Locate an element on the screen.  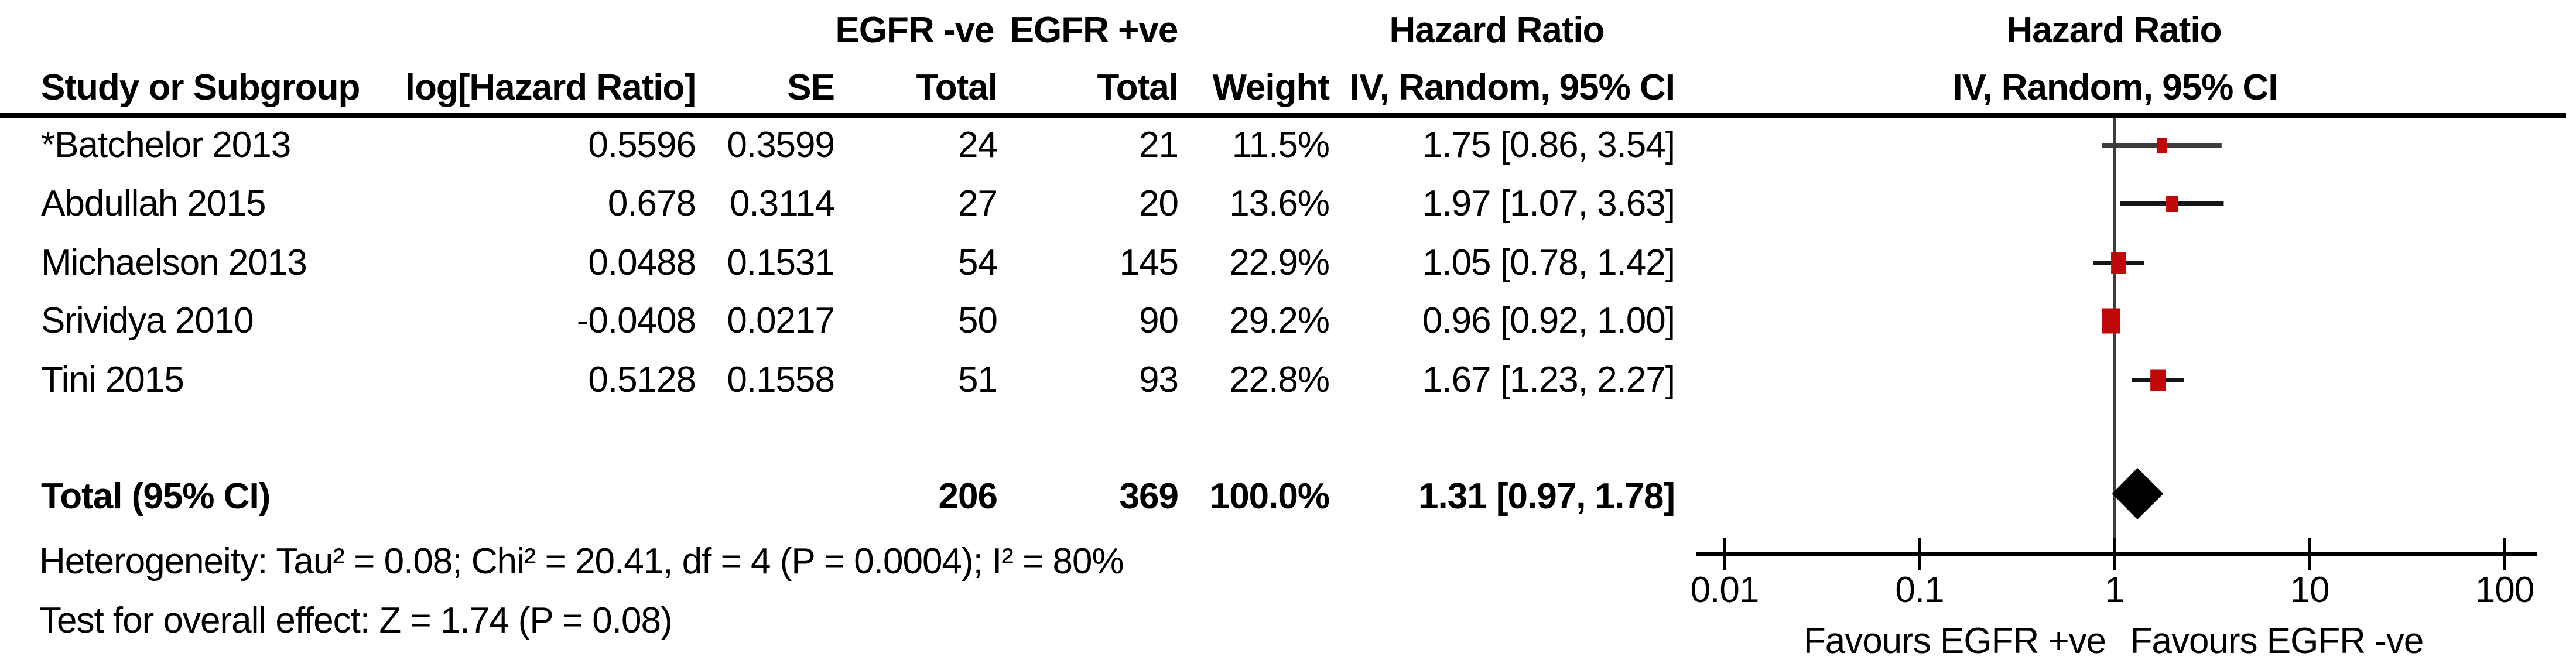
group-header-hazard-ratio-table: Hazard Ratio is located at coordinates (1497, 30).